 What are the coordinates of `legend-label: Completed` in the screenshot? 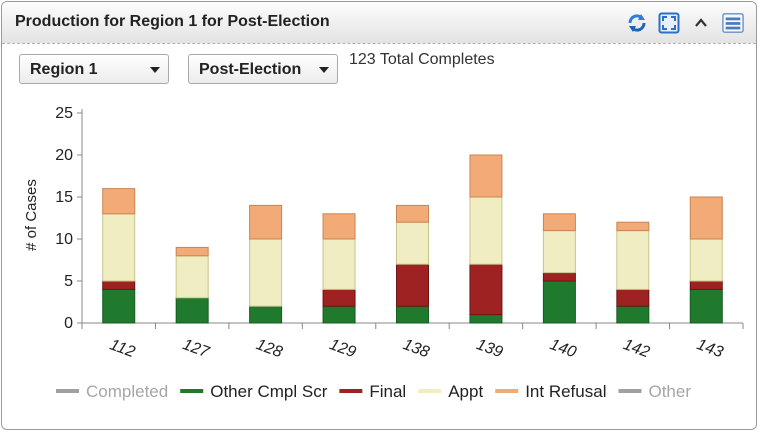 It's located at (127, 391).